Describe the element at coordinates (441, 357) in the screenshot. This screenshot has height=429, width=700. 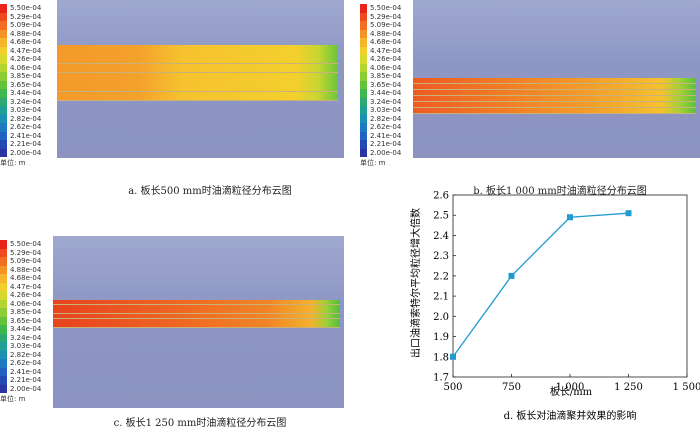
I see `y-tick-label: 1.8` at that location.